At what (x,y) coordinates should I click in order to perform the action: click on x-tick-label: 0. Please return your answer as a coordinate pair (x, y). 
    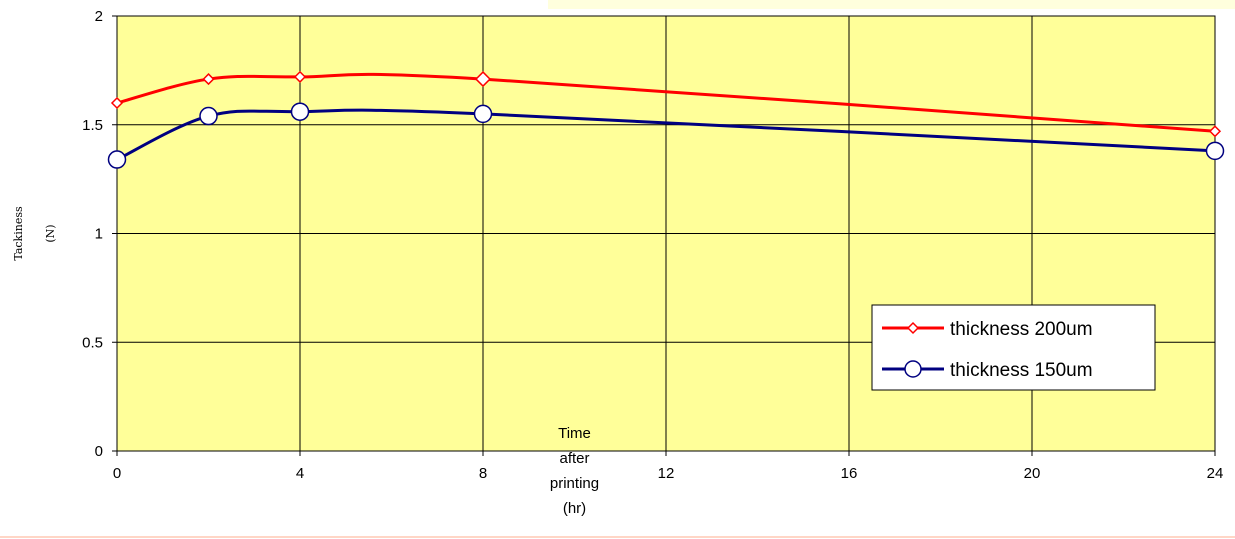
    Looking at the image, I should click on (117, 473).